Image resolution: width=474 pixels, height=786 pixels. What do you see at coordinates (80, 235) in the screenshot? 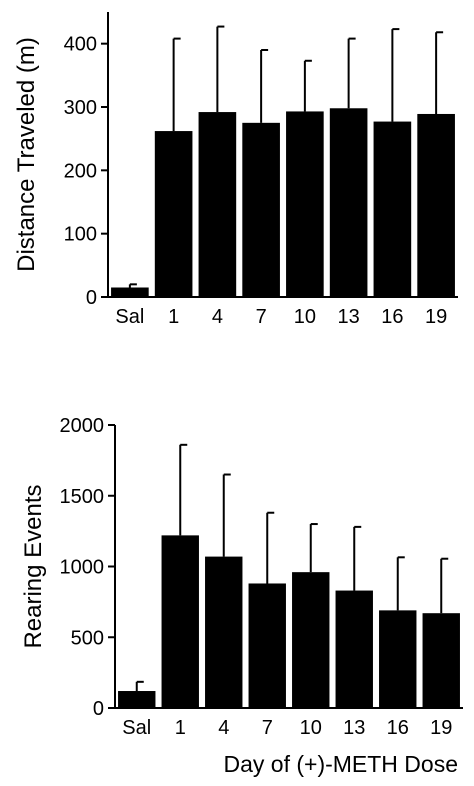
I see `y-tick-label: 100` at bounding box center [80, 235].